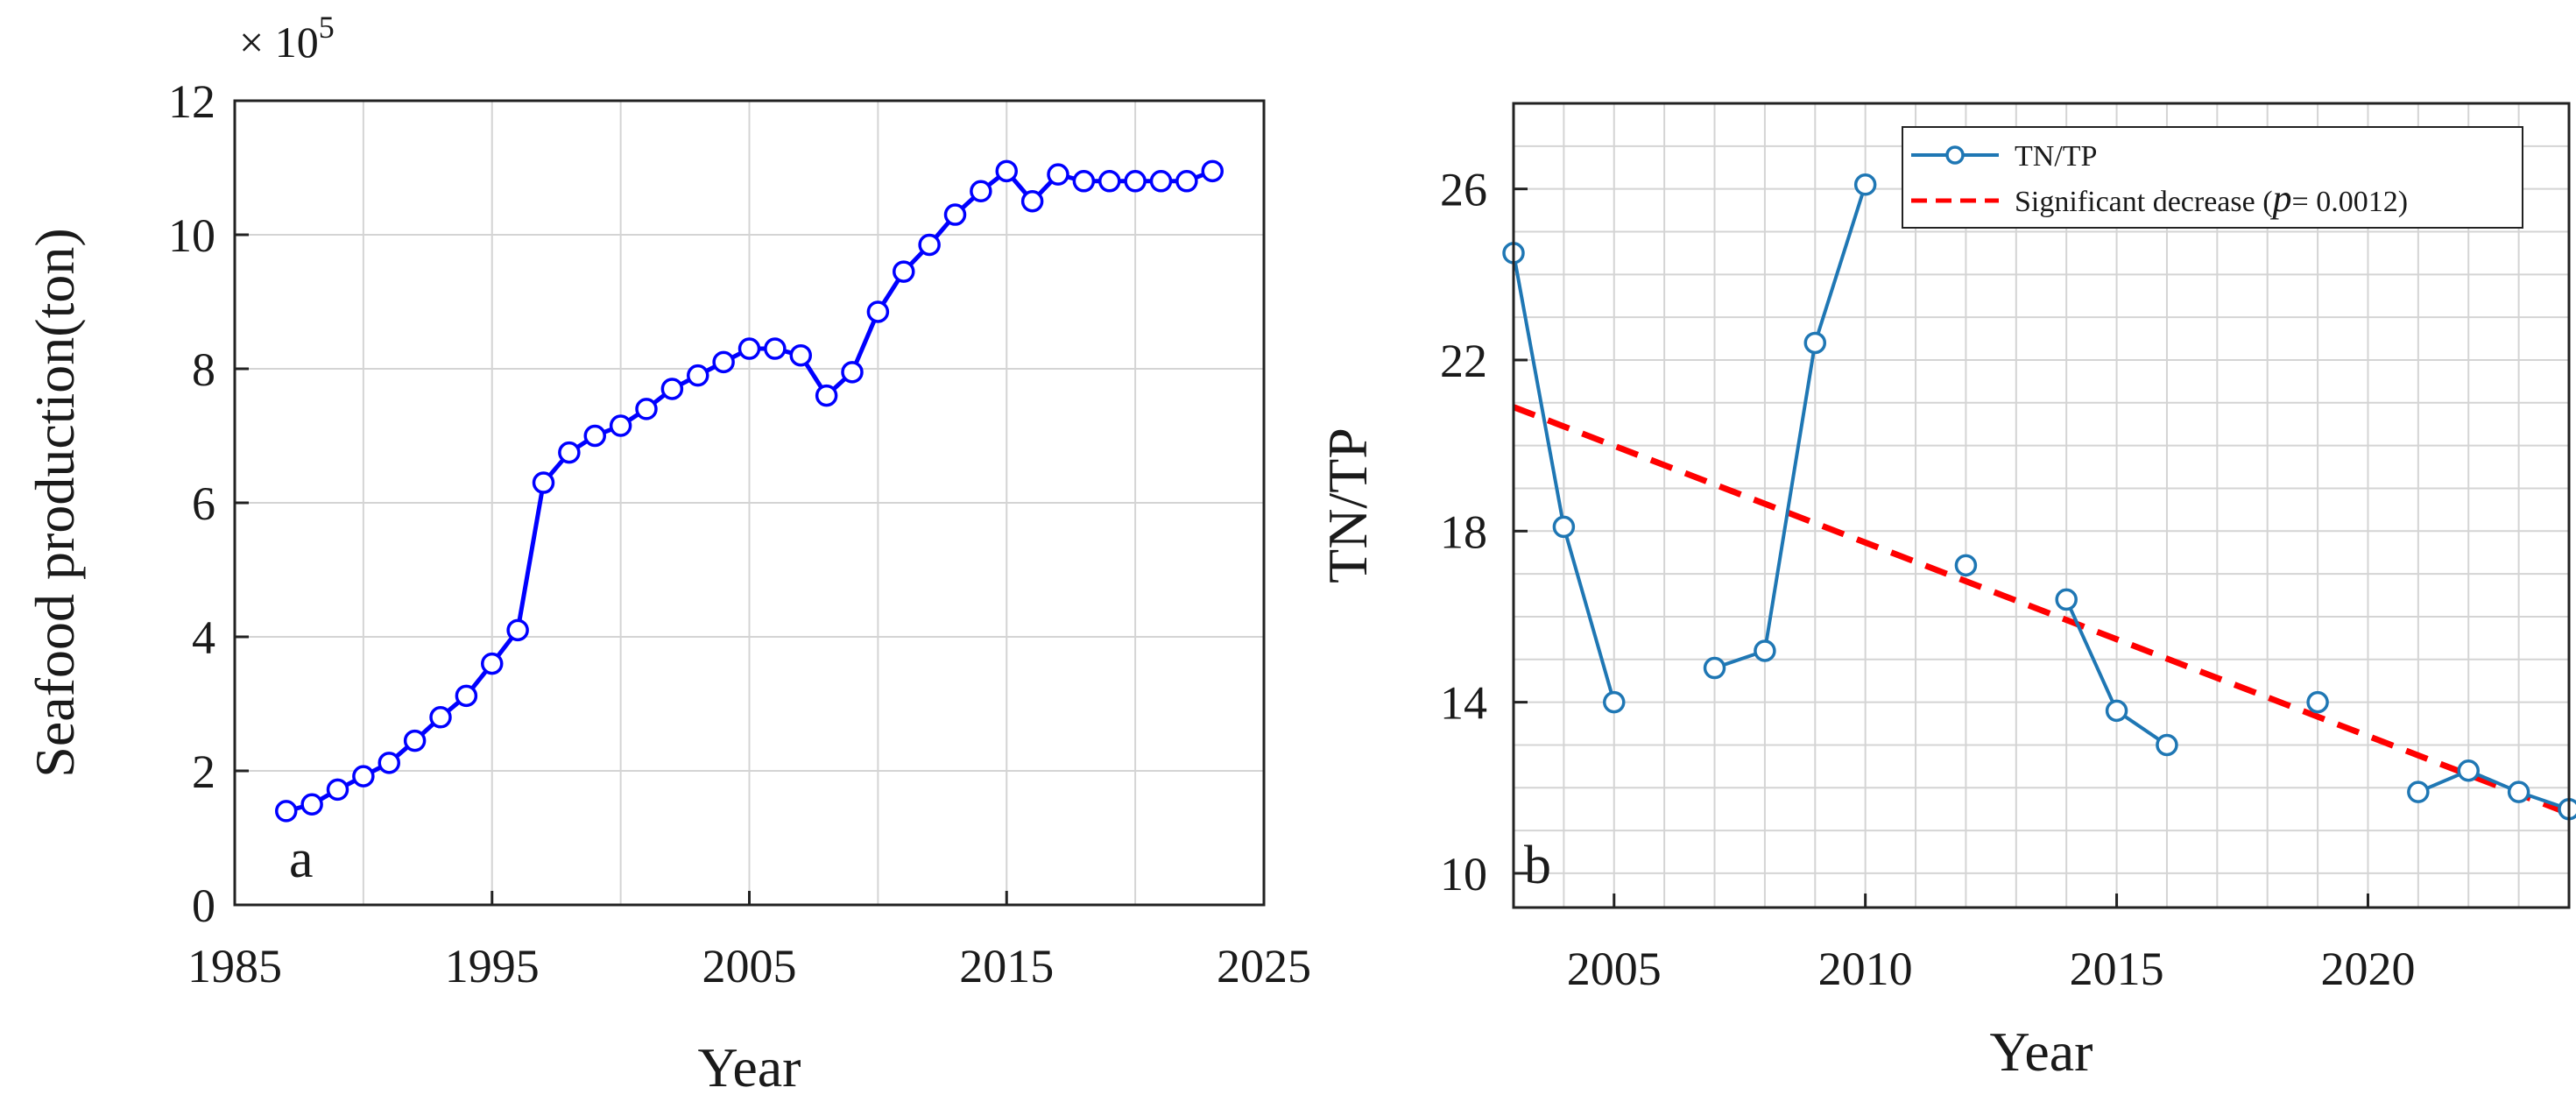 This screenshot has height=1116, width=2576. What do you see at coordinates (203, 905) in the screenshot?
I see `y-tick-label: 0` at bounding box center [203, 905].